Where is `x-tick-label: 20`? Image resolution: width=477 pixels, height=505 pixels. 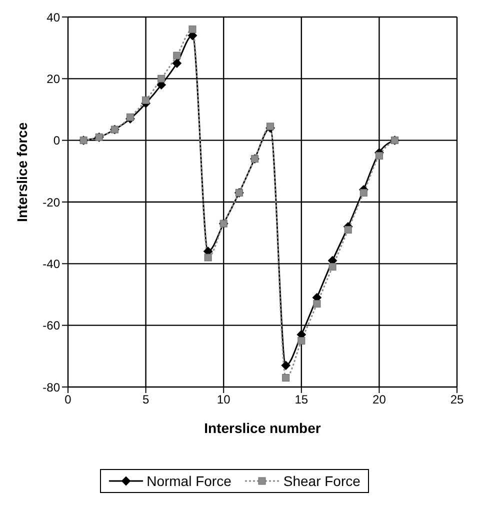
x-tick-label: 20 is located at coordinates (379, 399).